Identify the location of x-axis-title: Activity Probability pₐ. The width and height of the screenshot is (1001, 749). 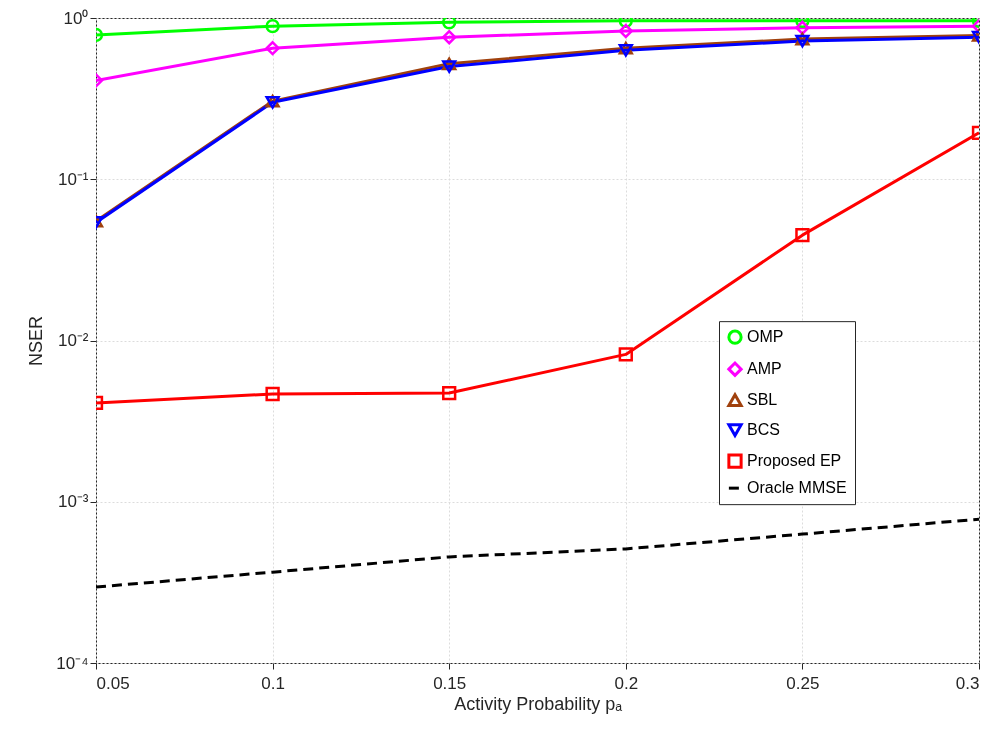
(538, 703).